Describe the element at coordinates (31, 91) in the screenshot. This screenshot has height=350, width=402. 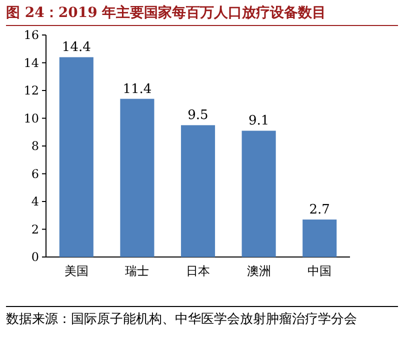
I see `y-tick-label: 12` at that location.